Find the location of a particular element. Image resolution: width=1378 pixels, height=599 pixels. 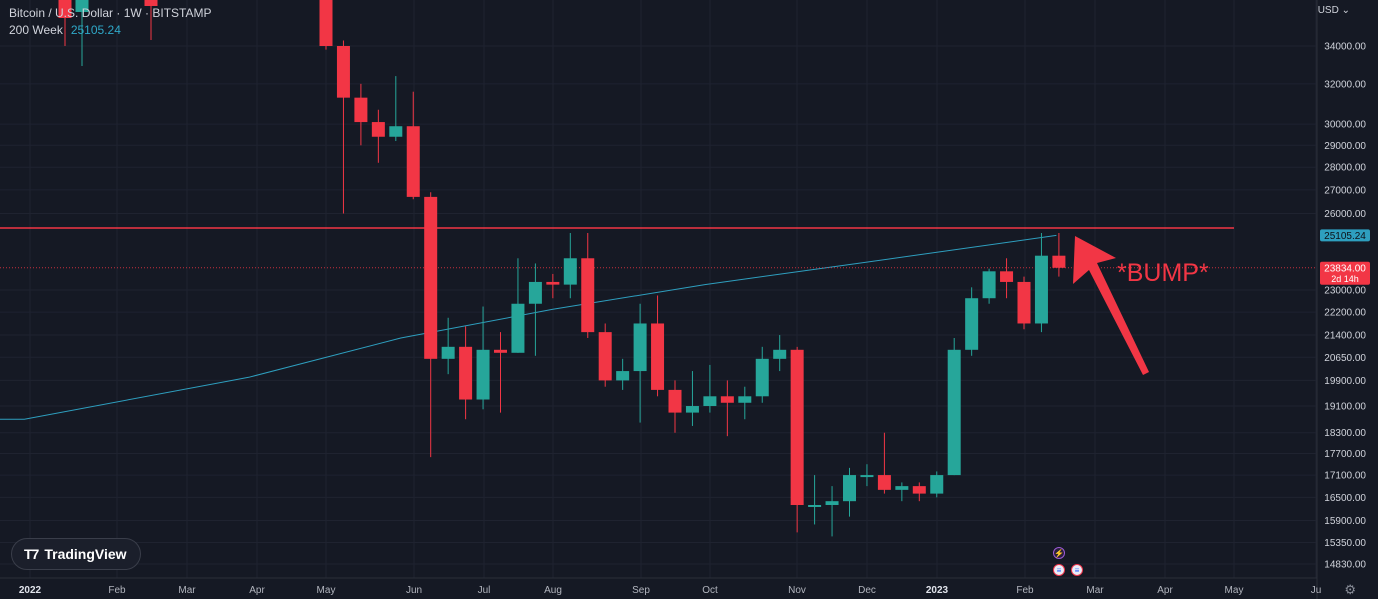

annotation-text: *BUMP* is located at coordinates (1163, 273).